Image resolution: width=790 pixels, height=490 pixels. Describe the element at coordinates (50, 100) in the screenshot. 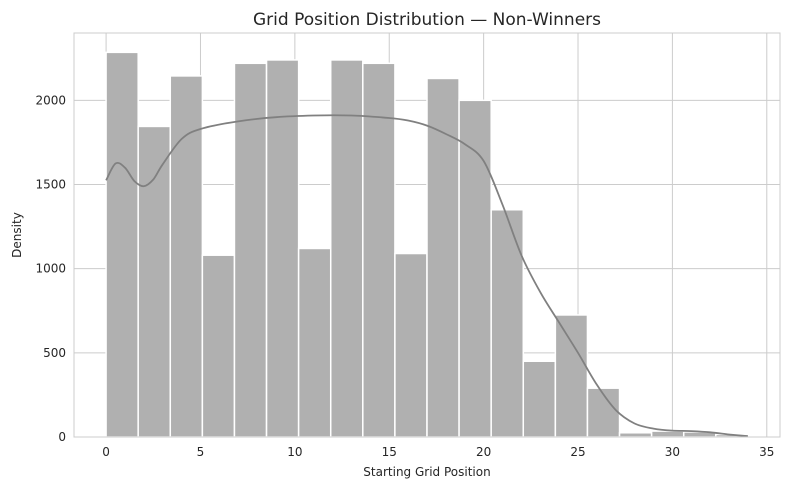

I see `y-tick-label: 2000` at that location.